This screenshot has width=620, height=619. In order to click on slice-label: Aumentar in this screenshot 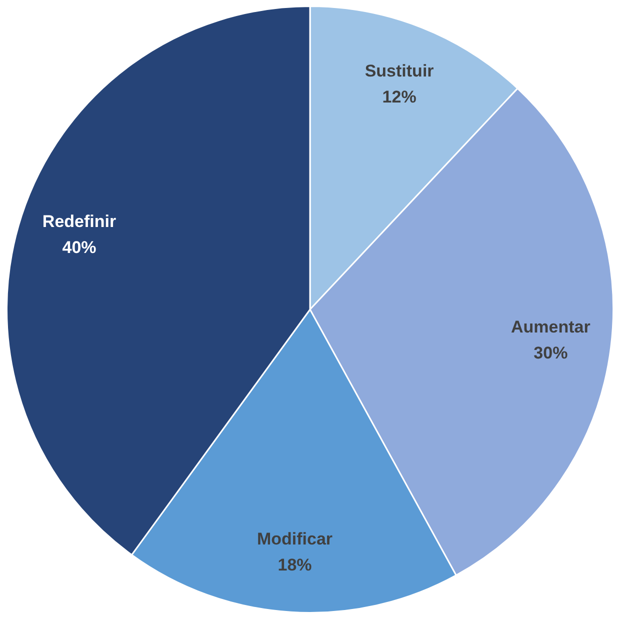, I will do `click(551, 327)`.